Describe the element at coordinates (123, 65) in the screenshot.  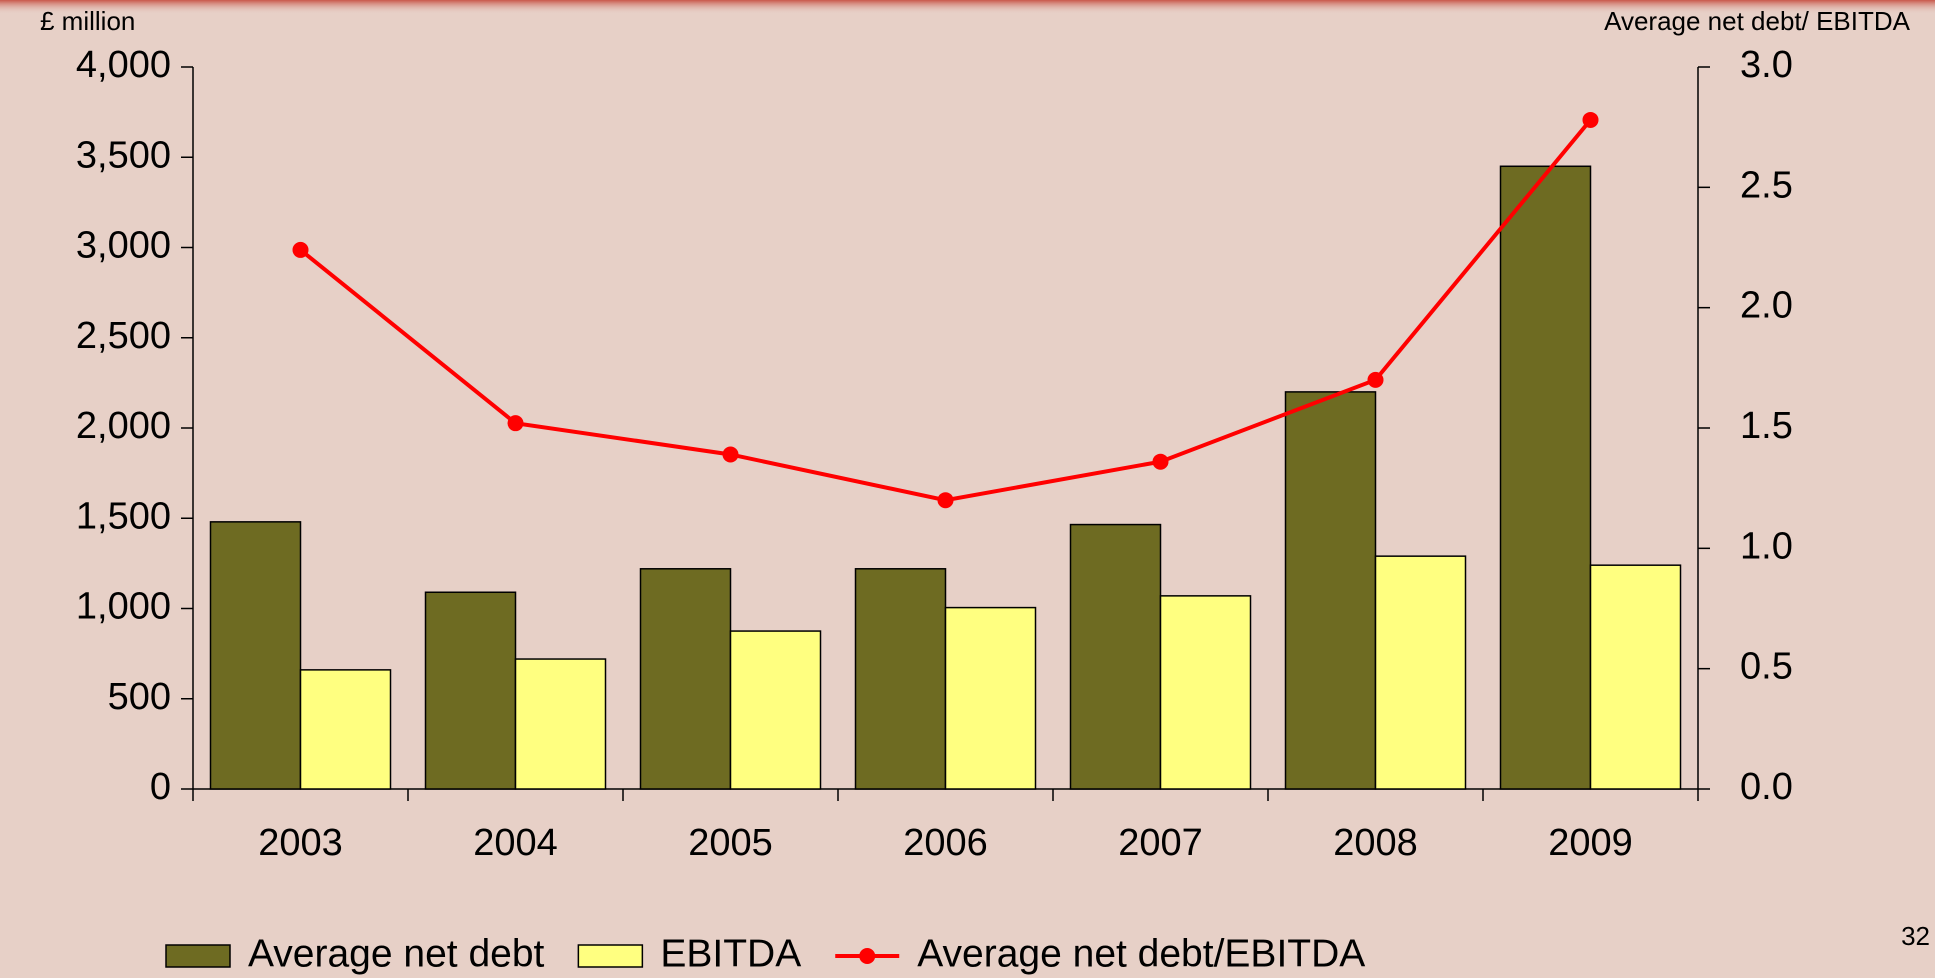
I see `y-tick-label: 4,000` at that location.